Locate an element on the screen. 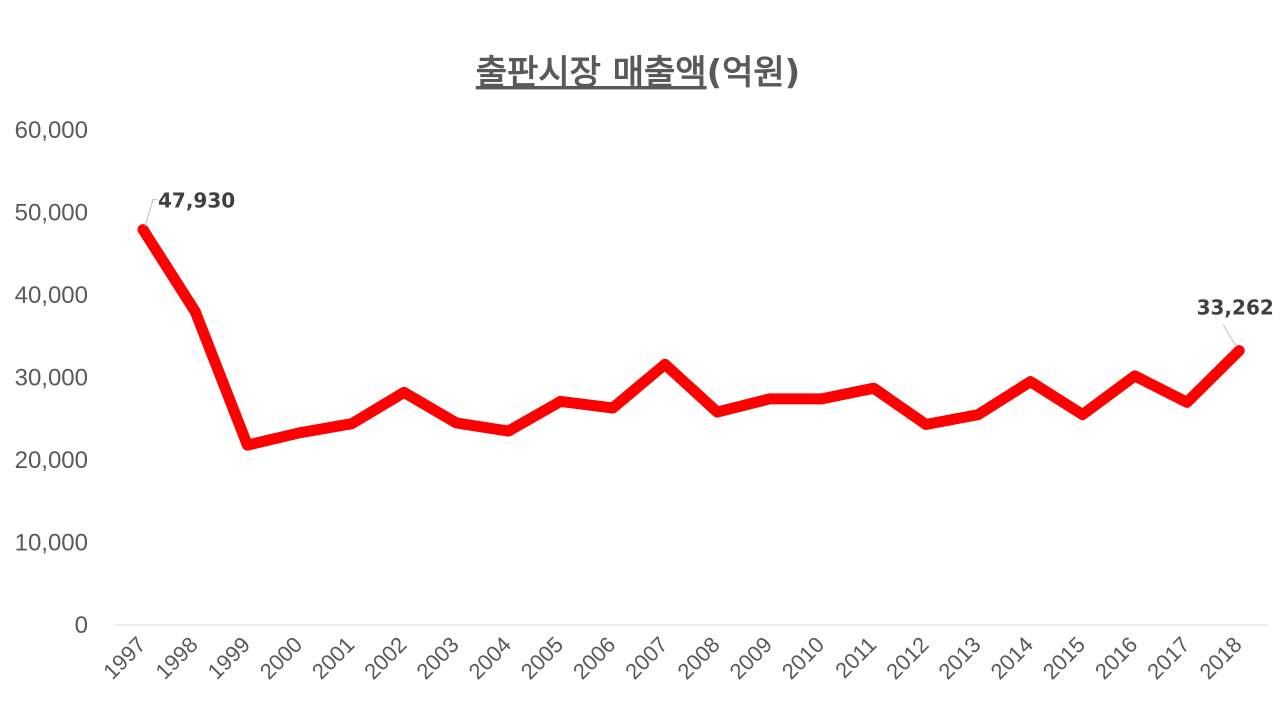 This screenshot has height=720, width=1280. y-tick-label: 40,000 is located at coordinates (51, 295).